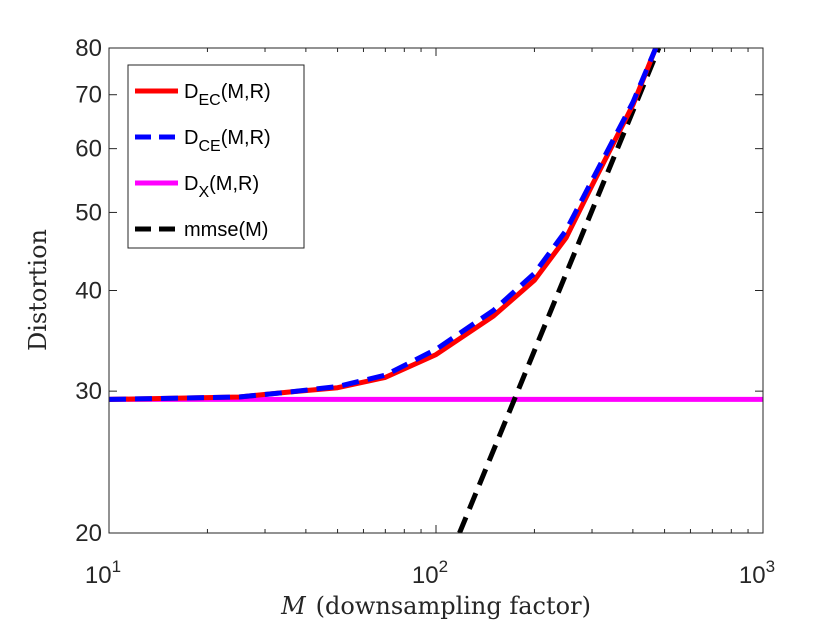 This screenshot has height=630, width=840. Describe the element at coordinates (435, 606) in the screenshot. I see `x-axis-label: M (downsampling factor)` at that location.